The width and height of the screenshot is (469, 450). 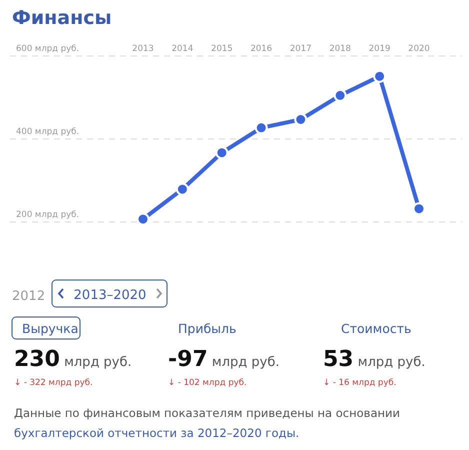 I want to click on x-tick-label: 2013, so click(x=143, y=49).